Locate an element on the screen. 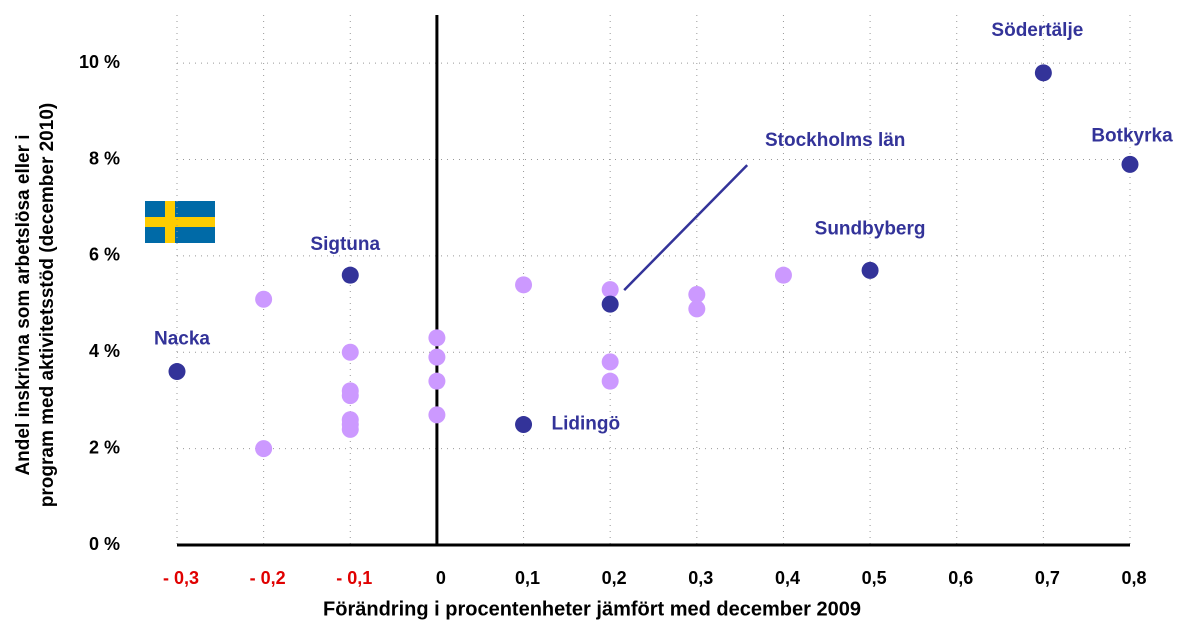 This screenshot has height=625, width=1181. x-tick-label: - 0,3 is located at coordinates (181, 578).